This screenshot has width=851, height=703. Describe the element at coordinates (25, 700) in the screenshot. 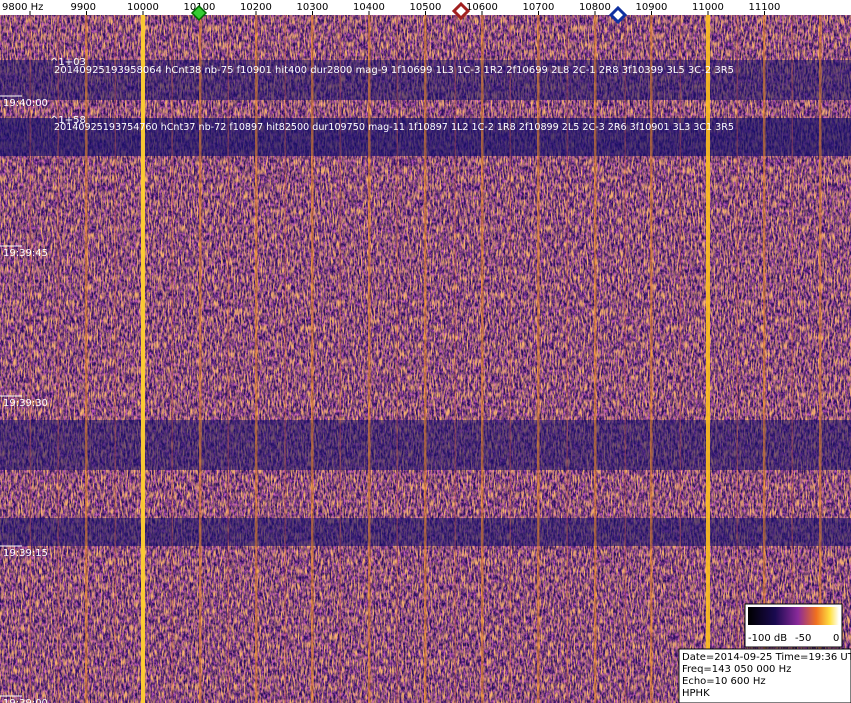

I see `time-label: 19:39:00` at that location.